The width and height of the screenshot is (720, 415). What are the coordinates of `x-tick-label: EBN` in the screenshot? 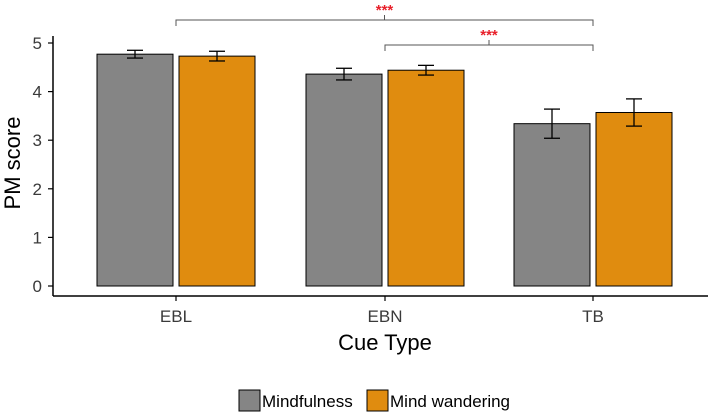 It's located at (385, 316).